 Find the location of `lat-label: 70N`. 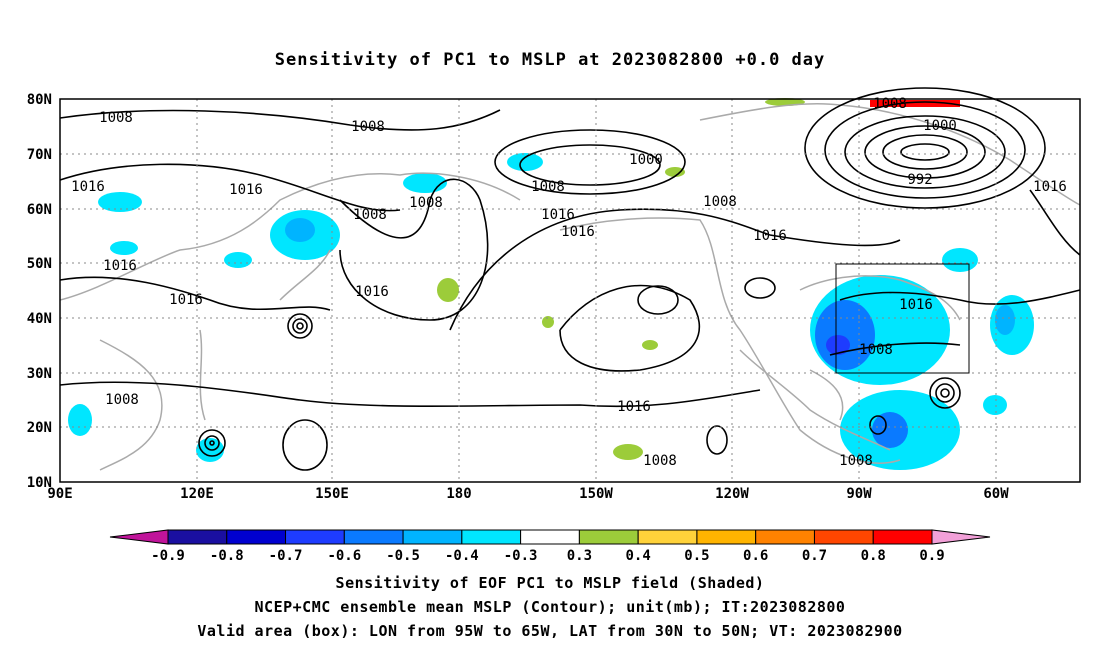

lat-label: 70N is located at coordinates (39, 155).